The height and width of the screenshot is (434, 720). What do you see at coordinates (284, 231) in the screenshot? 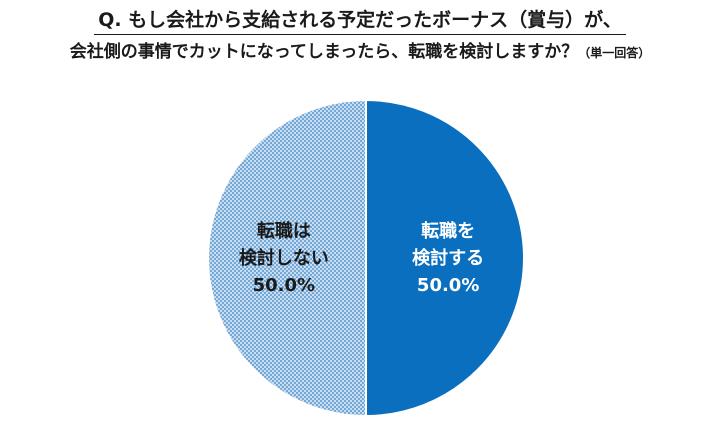
I see `slice-label-no: 転職は` at bounding box center [284, 231].